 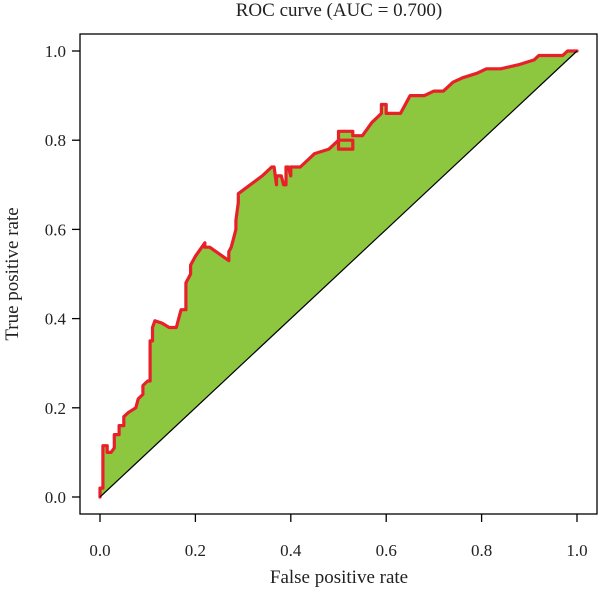 I want to click on x-tick-label-2: 0.4, so click(x=291, y=550).